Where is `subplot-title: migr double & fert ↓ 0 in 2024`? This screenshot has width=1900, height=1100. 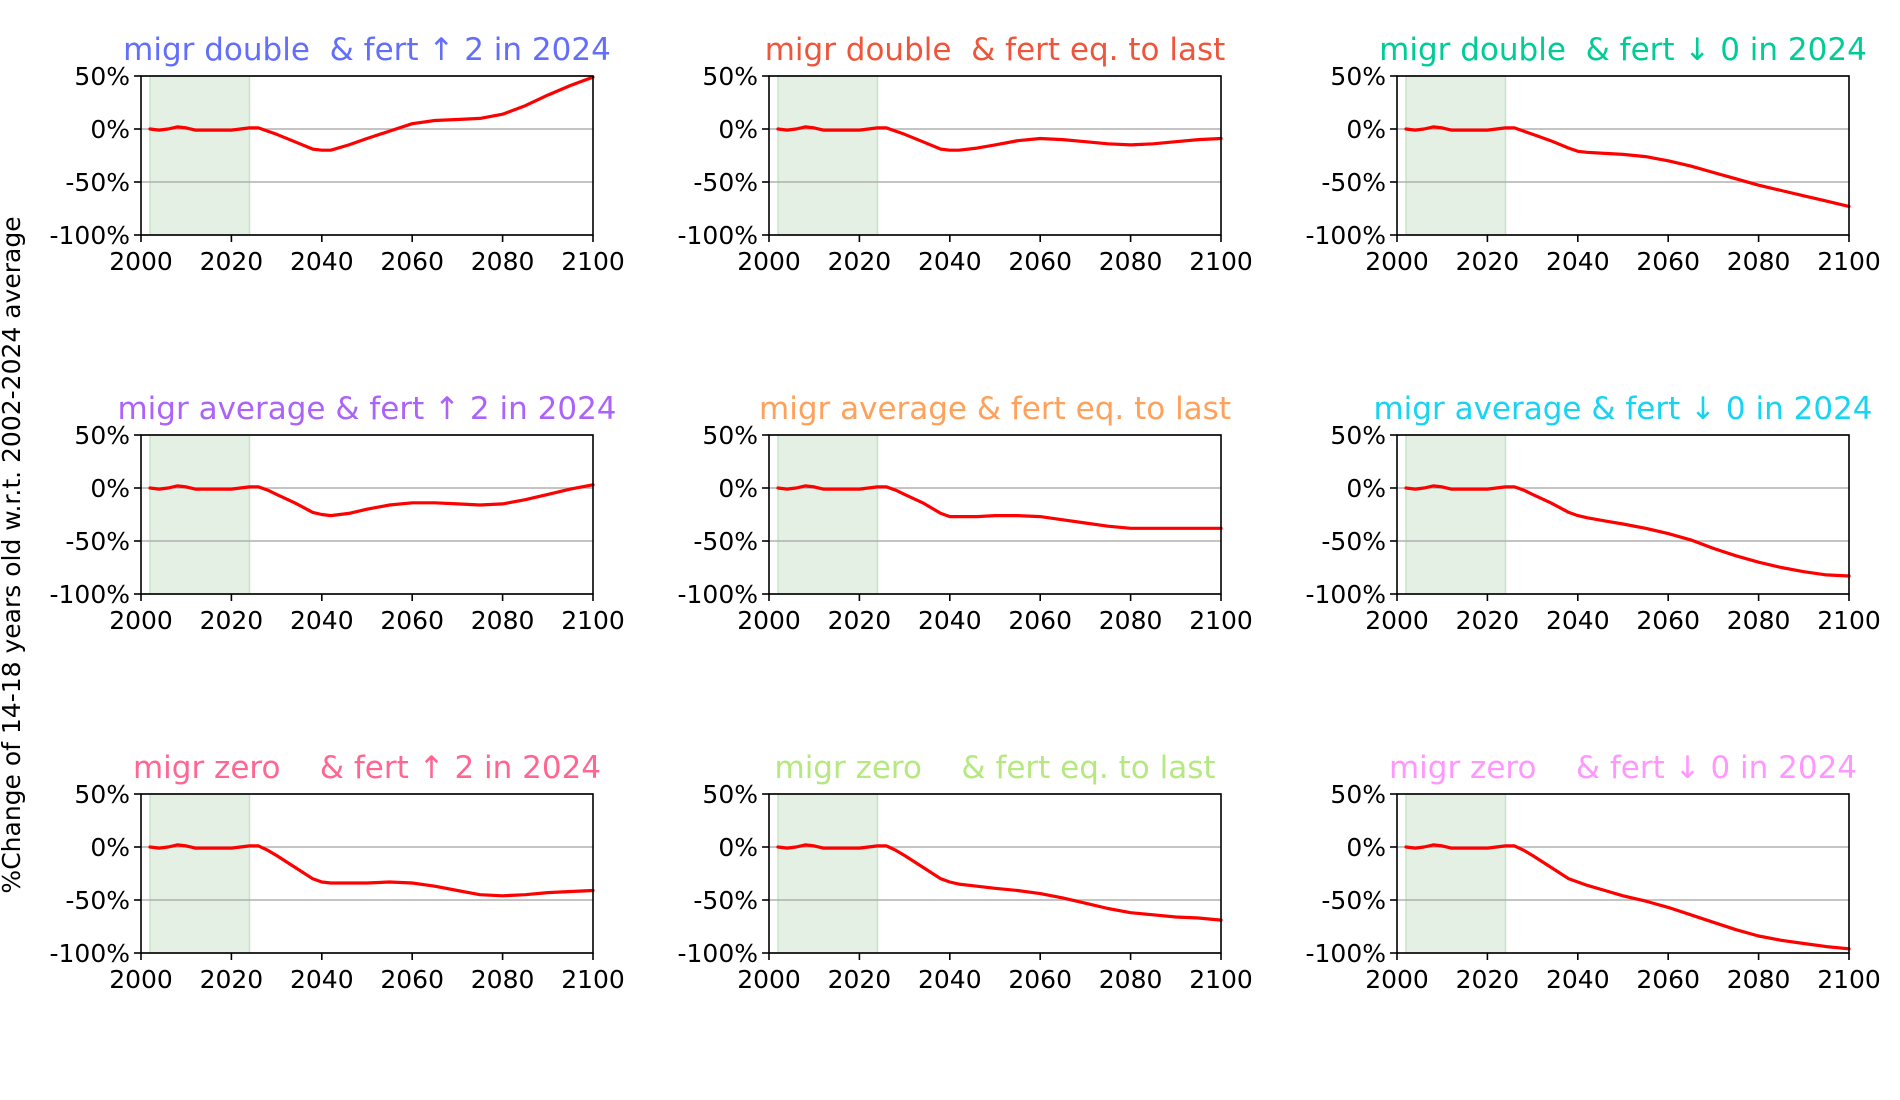
subplot-title: migr double & fert ↓ 0 in 2024 is located at coordinates (1623, 50).